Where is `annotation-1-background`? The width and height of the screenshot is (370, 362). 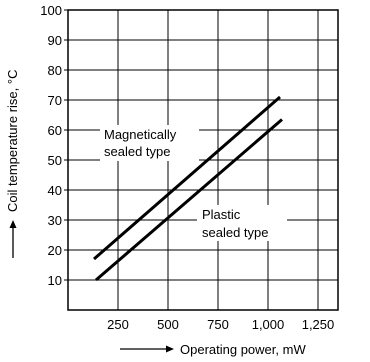 annotation-1-background is located at coordinates (149, 143).